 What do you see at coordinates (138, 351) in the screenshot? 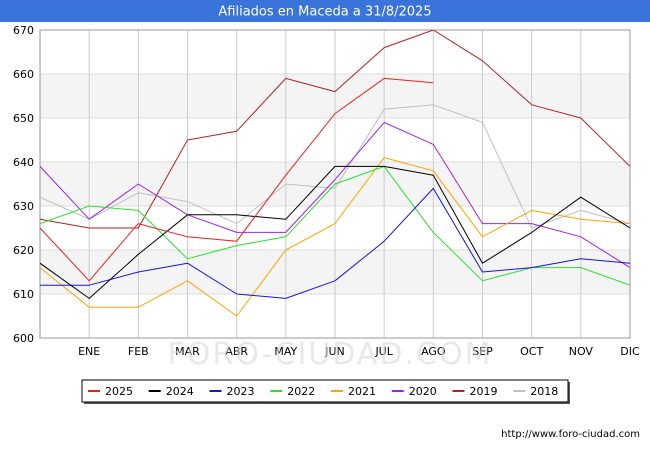
I see `x-tick-label: FEB` at bounding box center [138, 351].